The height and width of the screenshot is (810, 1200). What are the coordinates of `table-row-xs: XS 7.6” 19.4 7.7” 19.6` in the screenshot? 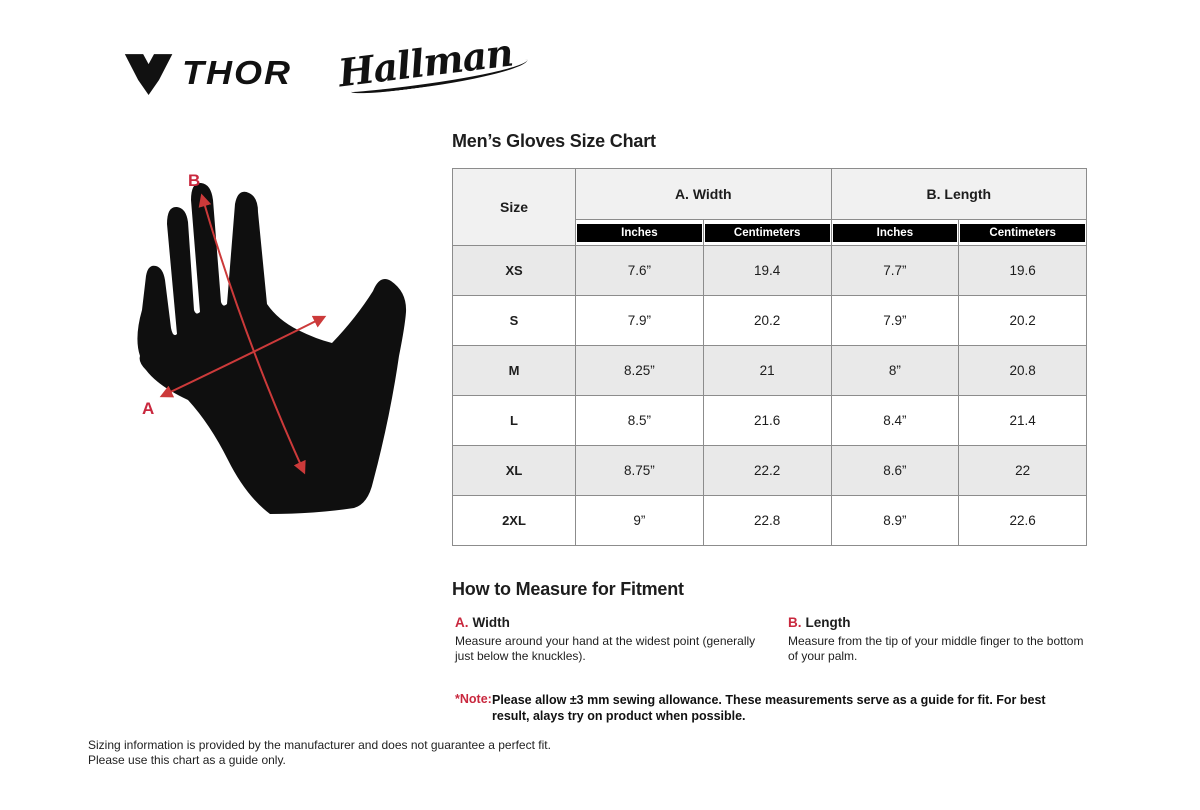 It's located at (770, 270).